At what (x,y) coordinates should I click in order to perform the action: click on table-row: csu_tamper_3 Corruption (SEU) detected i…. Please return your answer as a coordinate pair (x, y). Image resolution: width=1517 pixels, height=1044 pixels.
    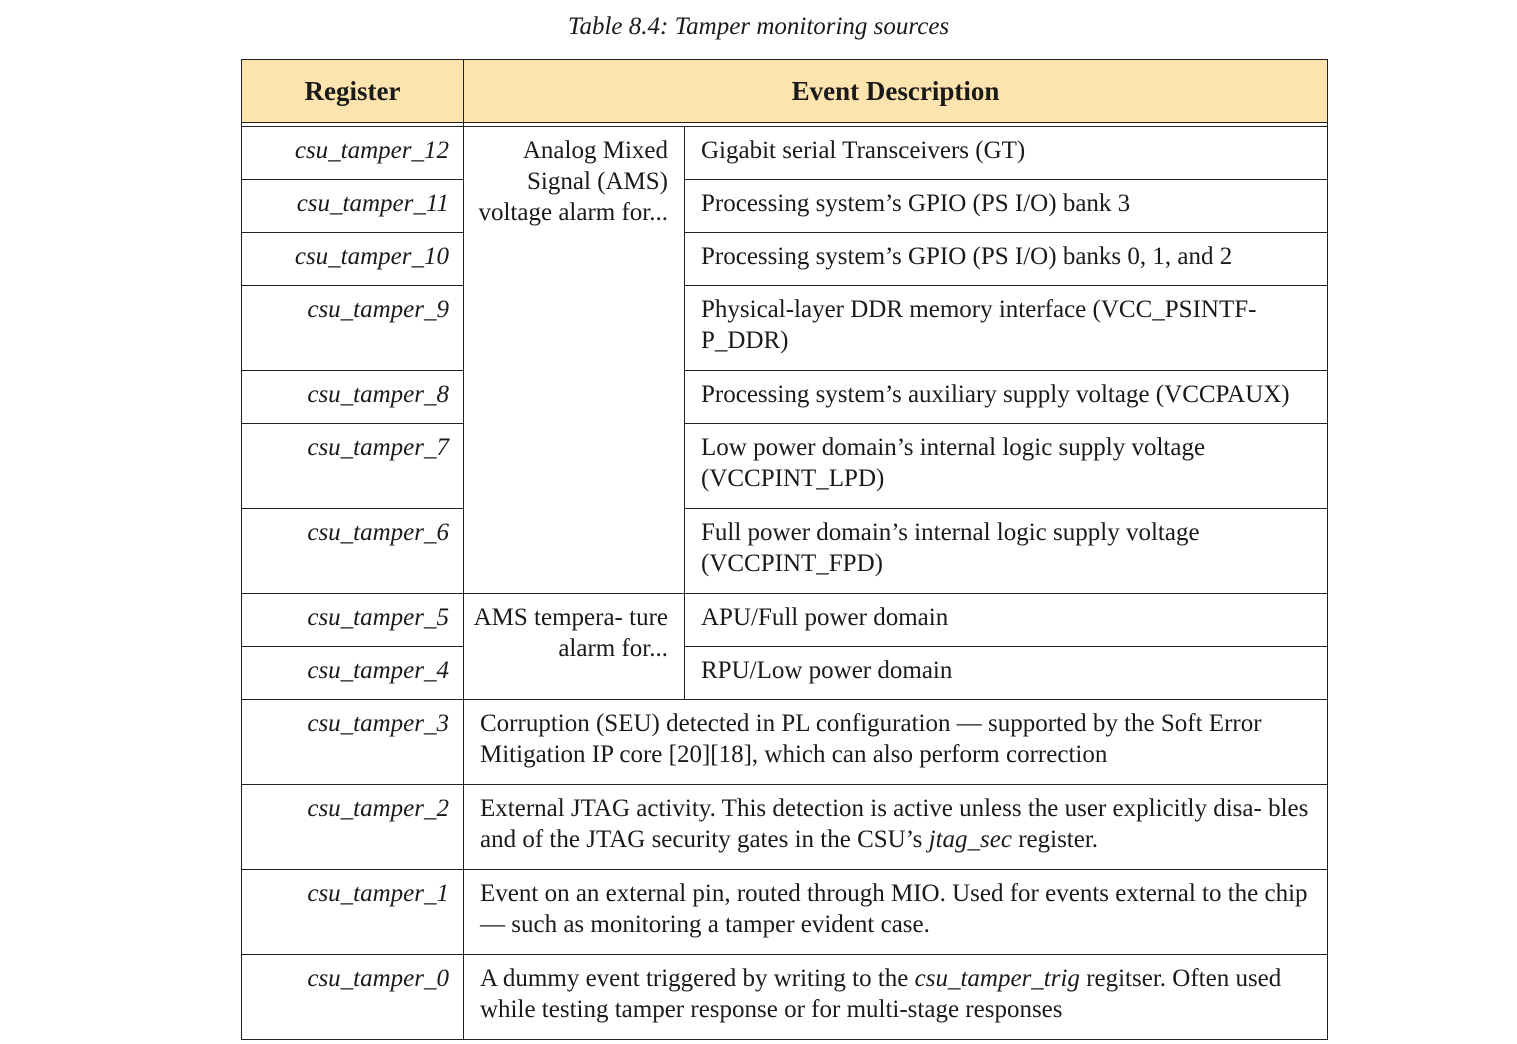
    Looking at the image, I should click on (785, 742).